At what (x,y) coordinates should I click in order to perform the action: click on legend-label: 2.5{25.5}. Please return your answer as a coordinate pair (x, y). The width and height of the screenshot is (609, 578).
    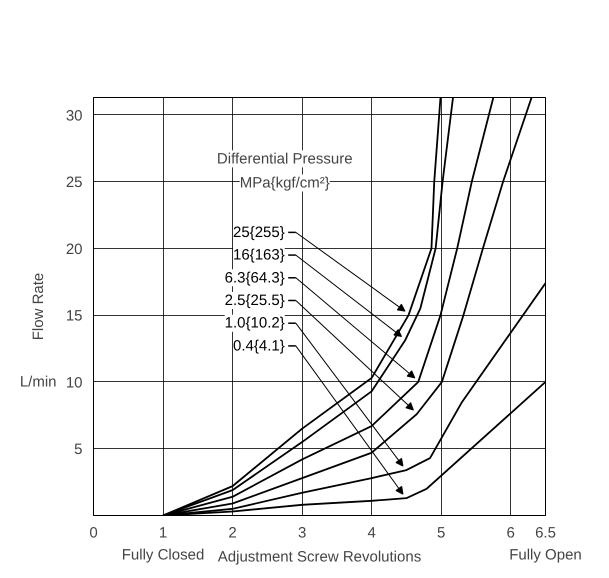
    Looking at the image, I should click on (254, 300).